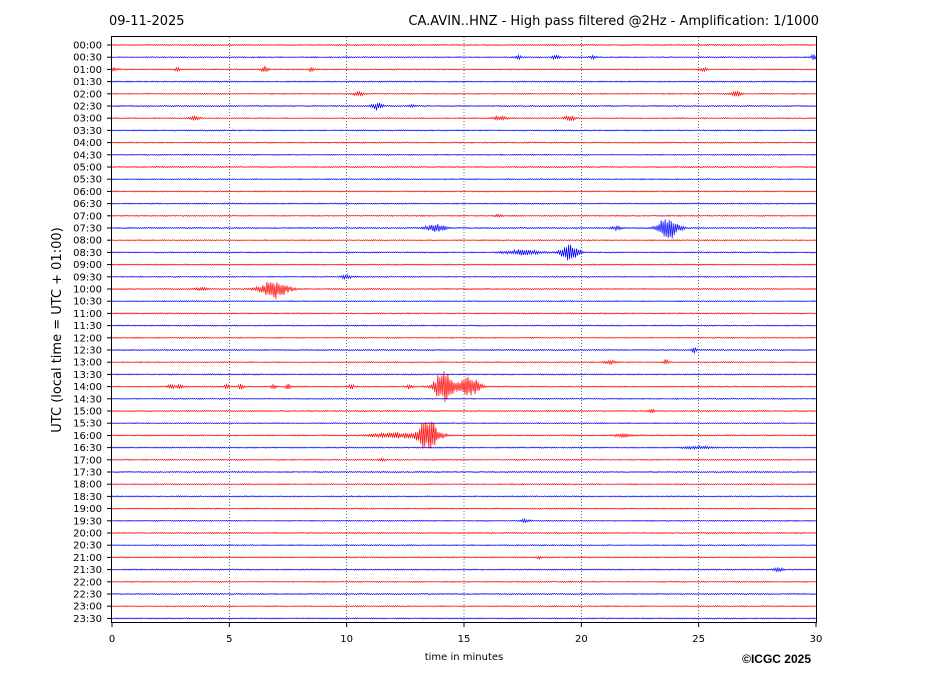  Describe the element at coordinates (581, 639) in the screenshot. I see `x-tick-label: 20` at that location.